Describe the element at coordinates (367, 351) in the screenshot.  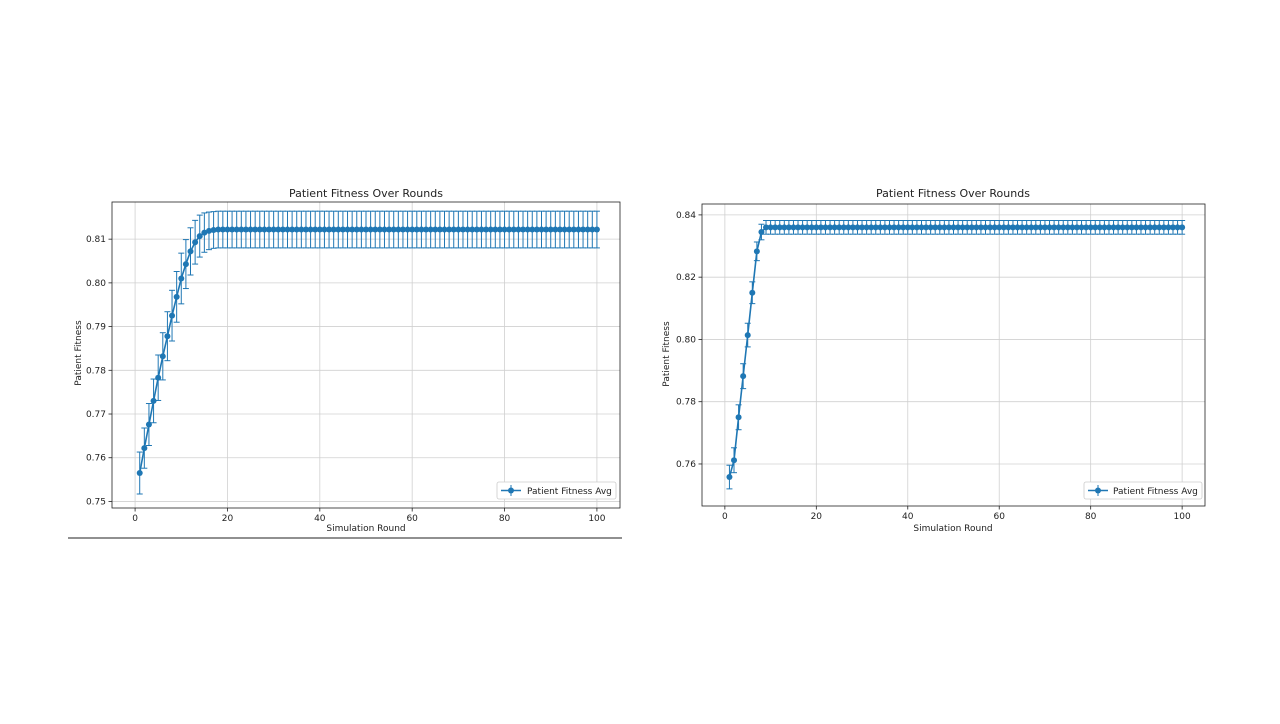
I see `series-line` at that location.